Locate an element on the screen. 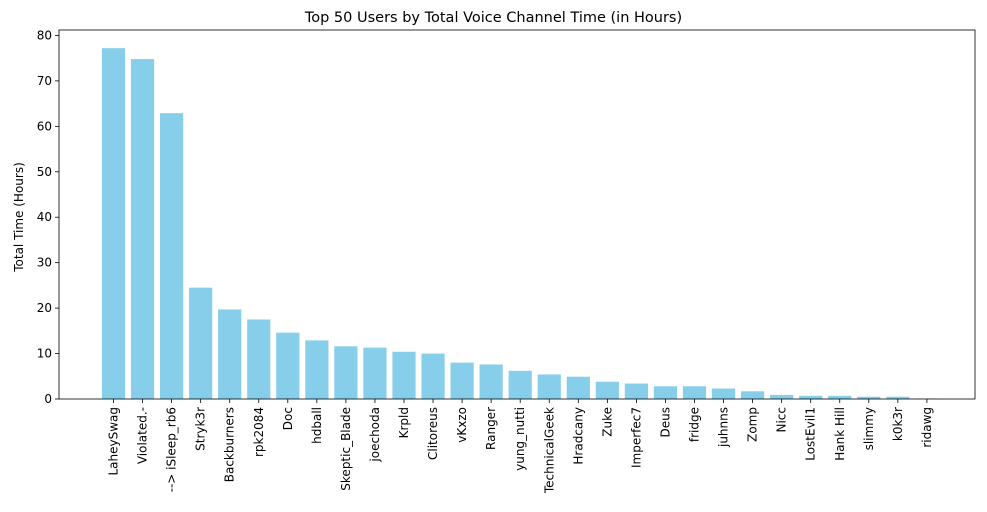 This screenshot has width=987, height=512. x-tick-label: Violated.- is located at coordinates (143, 435).